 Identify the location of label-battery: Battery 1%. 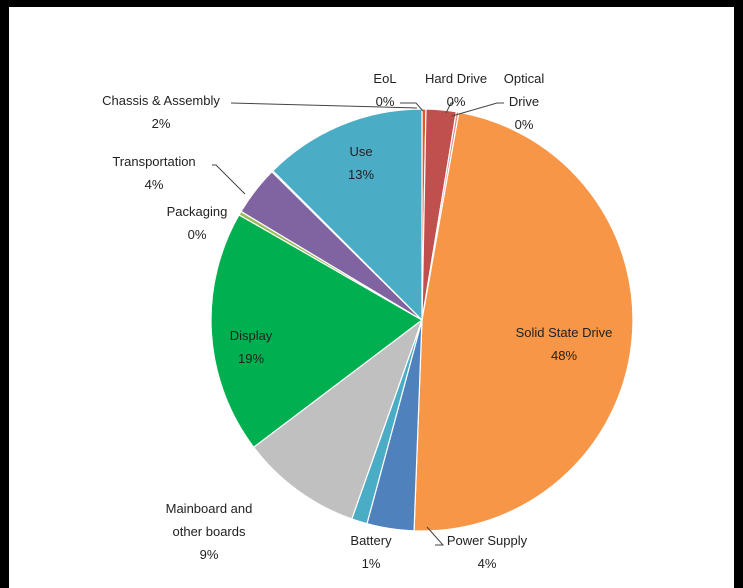
(371, 552).